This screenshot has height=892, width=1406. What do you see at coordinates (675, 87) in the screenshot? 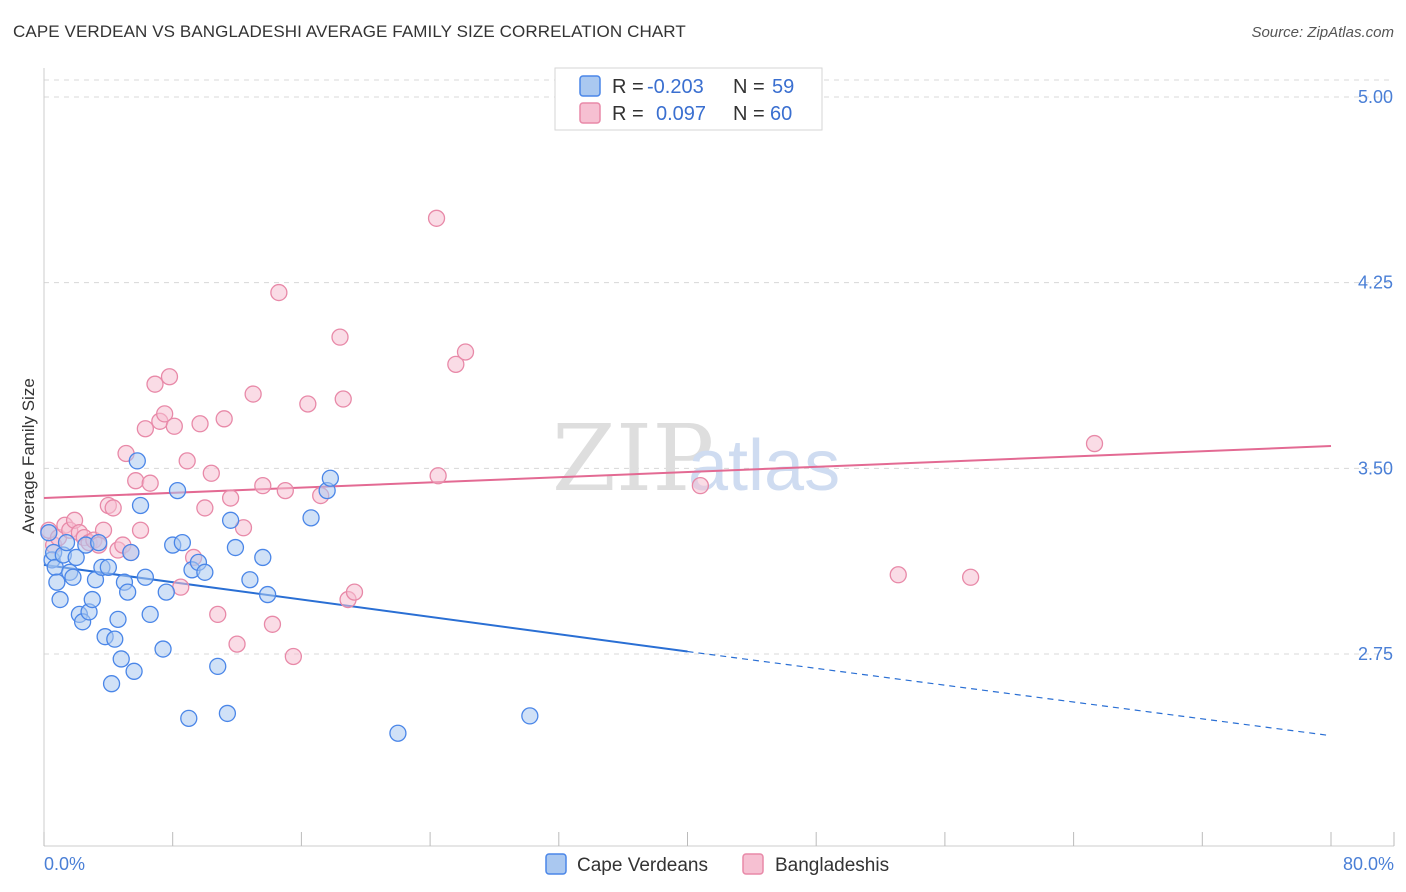
I see `legend-r-value-blue: -0.203` at bounding box center [675, 87].